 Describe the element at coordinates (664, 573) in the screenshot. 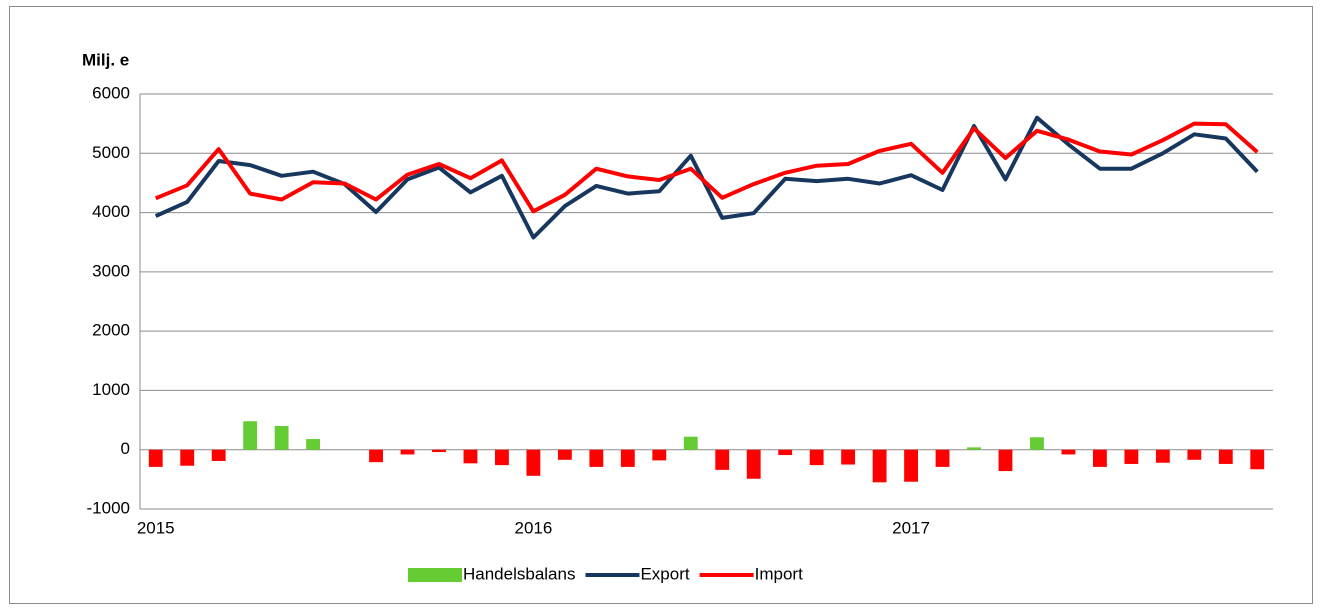

I see `legend-label: Export` at that location.